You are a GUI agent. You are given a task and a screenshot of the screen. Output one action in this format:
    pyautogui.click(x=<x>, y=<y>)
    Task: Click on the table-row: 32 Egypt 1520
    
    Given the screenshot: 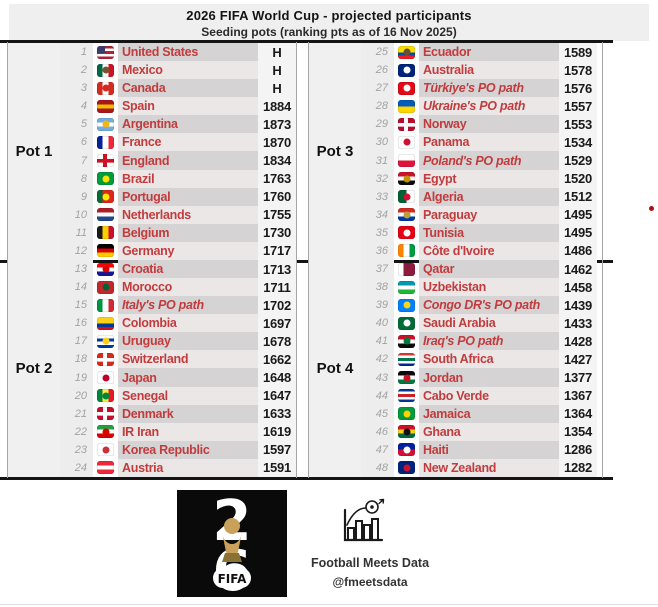 What is the action you would take?
    pyautogui.click(x=479, y=178)
    